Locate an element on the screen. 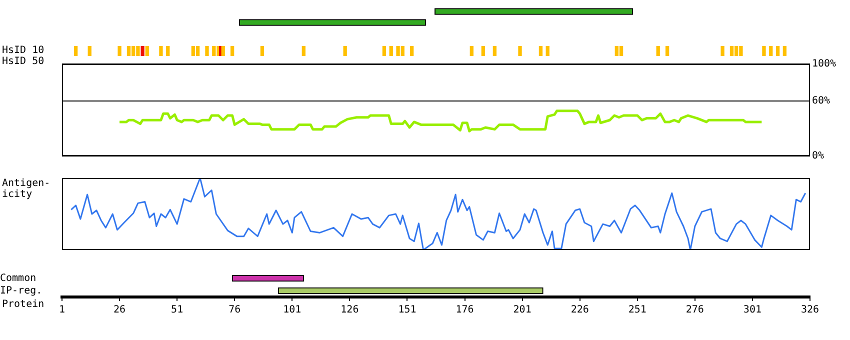 This screenshot has width=850, height=340. x-tick-label: 126 is located at coordinates (349, 310).